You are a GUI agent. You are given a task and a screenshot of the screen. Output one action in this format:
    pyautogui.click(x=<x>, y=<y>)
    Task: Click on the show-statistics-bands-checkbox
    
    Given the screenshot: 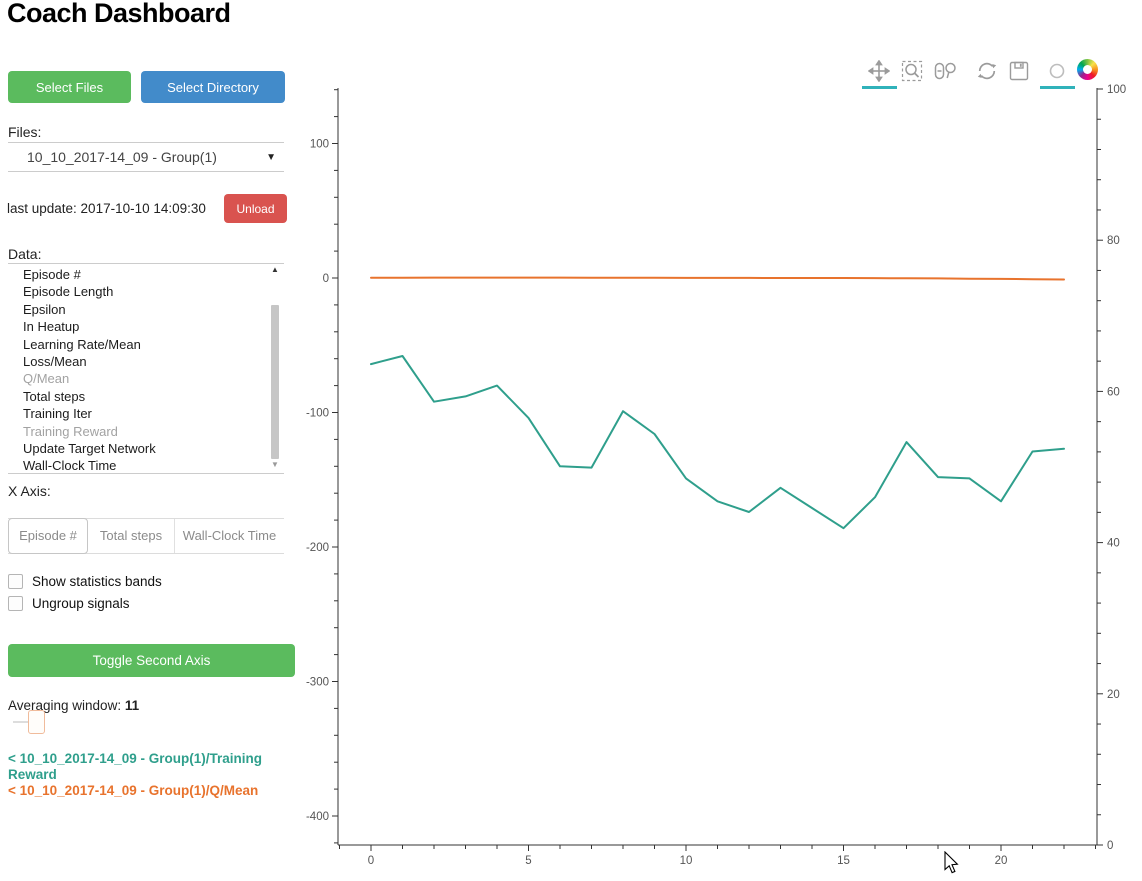 What is the action you would take?
    pyautogui.click(x=15, y=581)
    